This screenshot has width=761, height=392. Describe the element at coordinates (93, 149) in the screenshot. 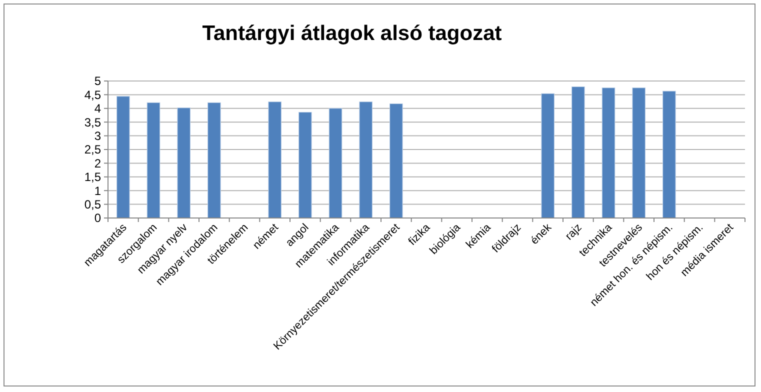

I see `y-tick-label: 2,5` at that location.